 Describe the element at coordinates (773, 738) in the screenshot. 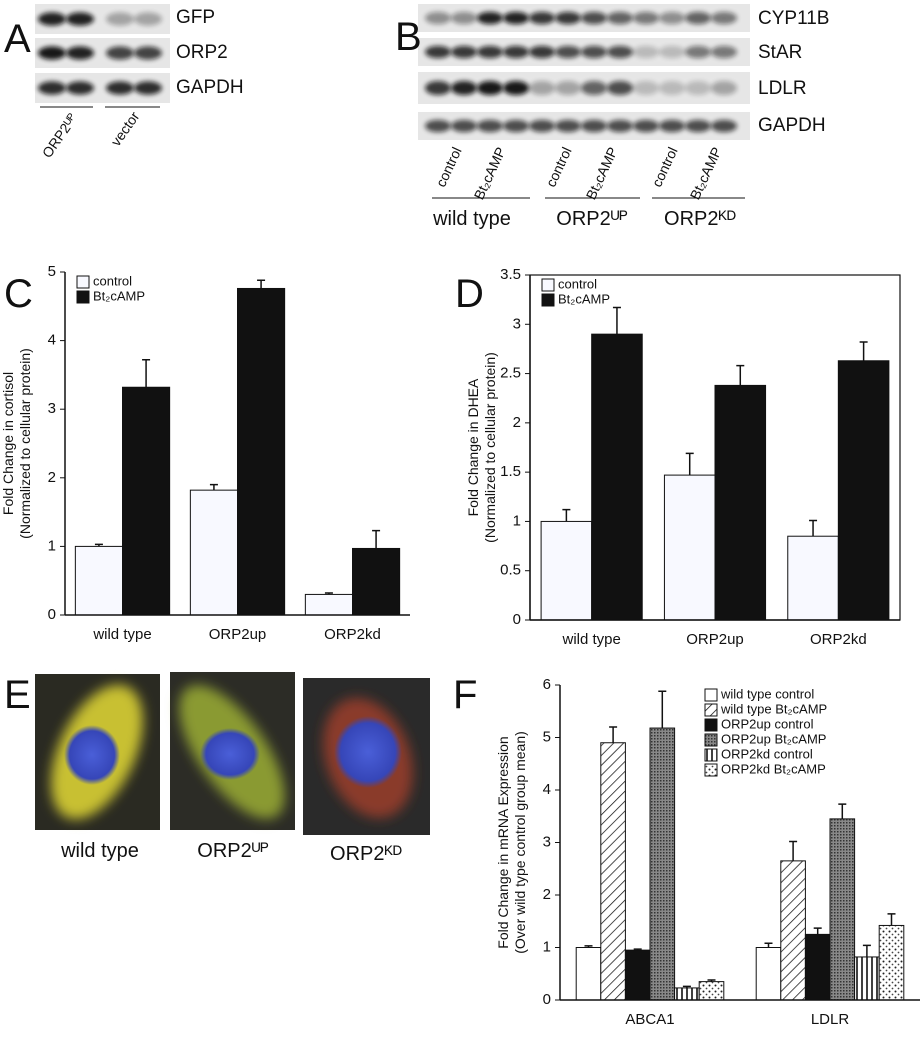

I see `legend-label: ORP2up Bt₂cAMP` at that location.